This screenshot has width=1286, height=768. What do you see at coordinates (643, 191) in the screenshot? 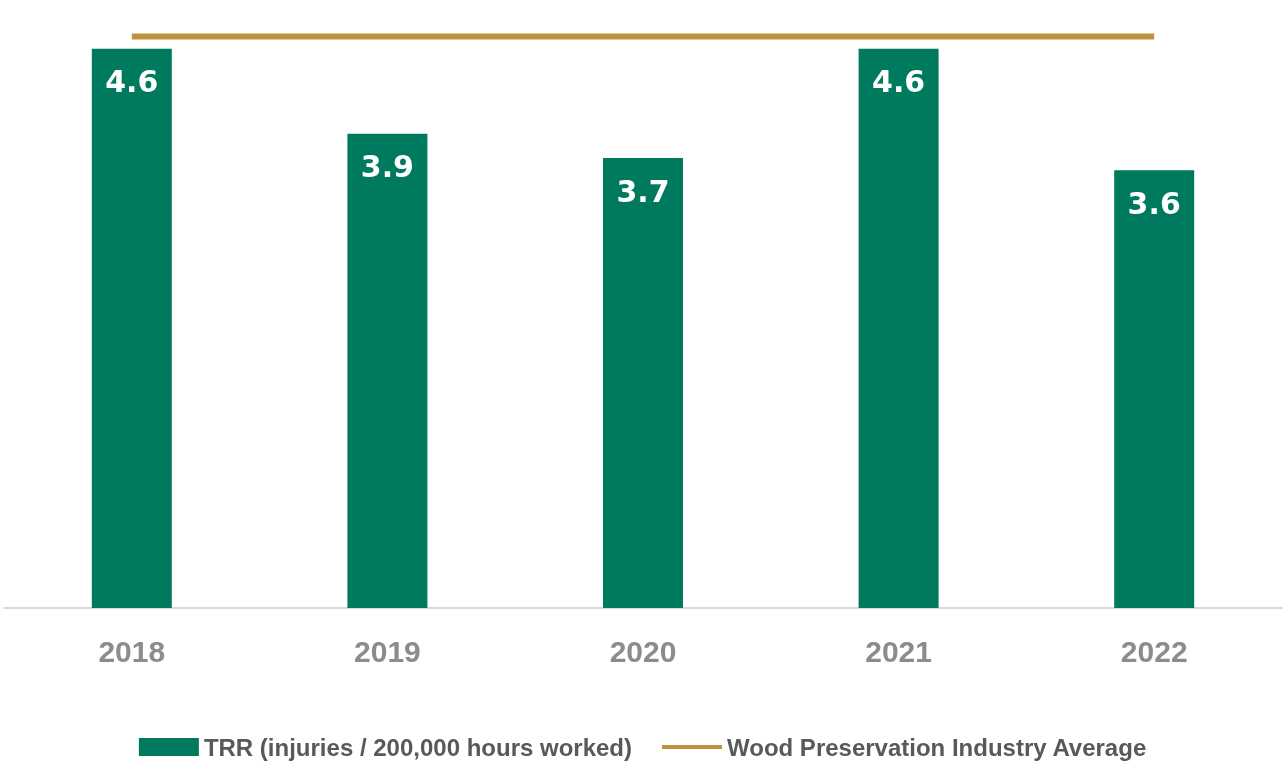
I see `data-label: 3.7` at bounding box center [643, 191].